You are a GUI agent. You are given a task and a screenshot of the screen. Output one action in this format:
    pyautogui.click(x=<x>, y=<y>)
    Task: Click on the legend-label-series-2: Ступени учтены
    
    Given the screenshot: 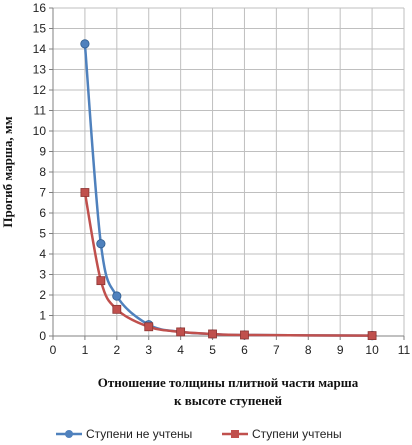 What is the action you would take?
    pyautogui.click(x=297, y=434)
    